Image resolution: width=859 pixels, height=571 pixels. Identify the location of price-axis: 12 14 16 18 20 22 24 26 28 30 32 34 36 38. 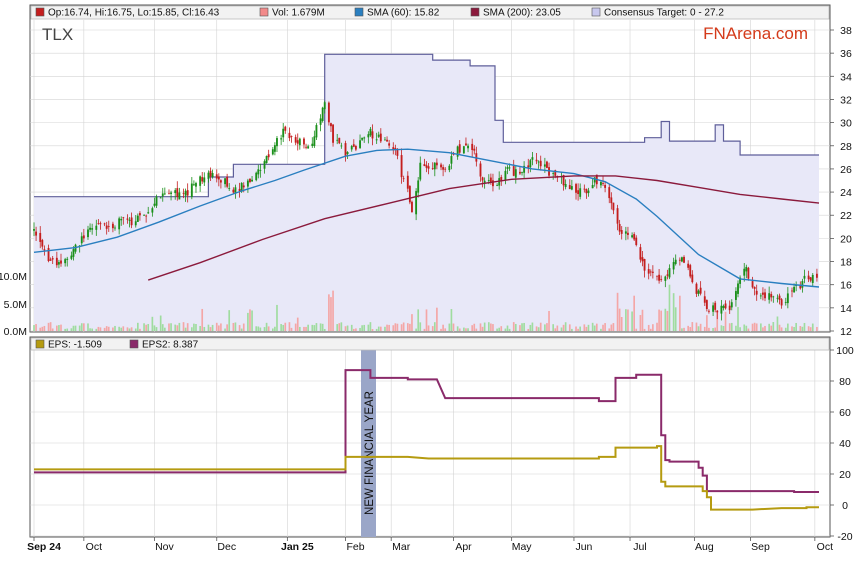
(841, 181).